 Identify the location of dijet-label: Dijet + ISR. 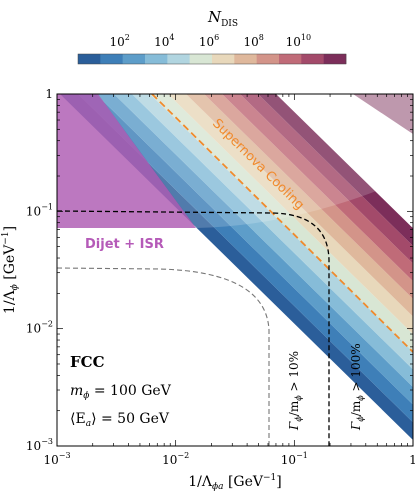
(124, 244).